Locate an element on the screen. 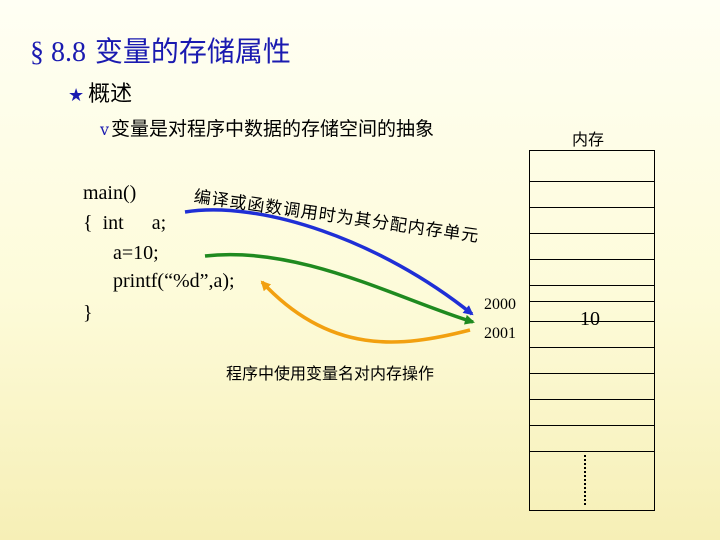 This screenshot has height=540, width=720. code-open-brace: { is located at coordinates (88, 223).